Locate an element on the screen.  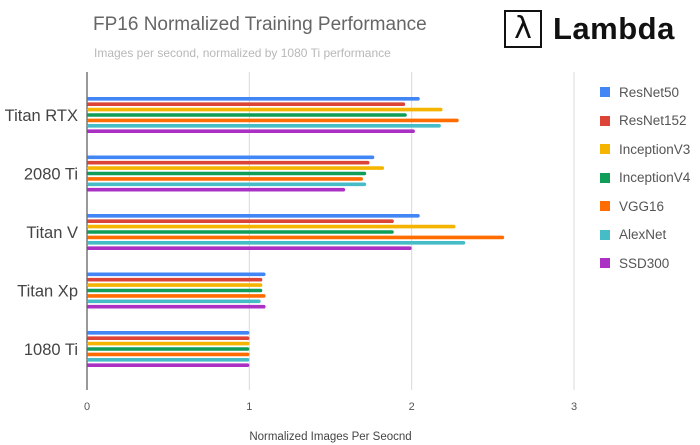
category-label: 1080 Ti is located at coordinates (51, 350).